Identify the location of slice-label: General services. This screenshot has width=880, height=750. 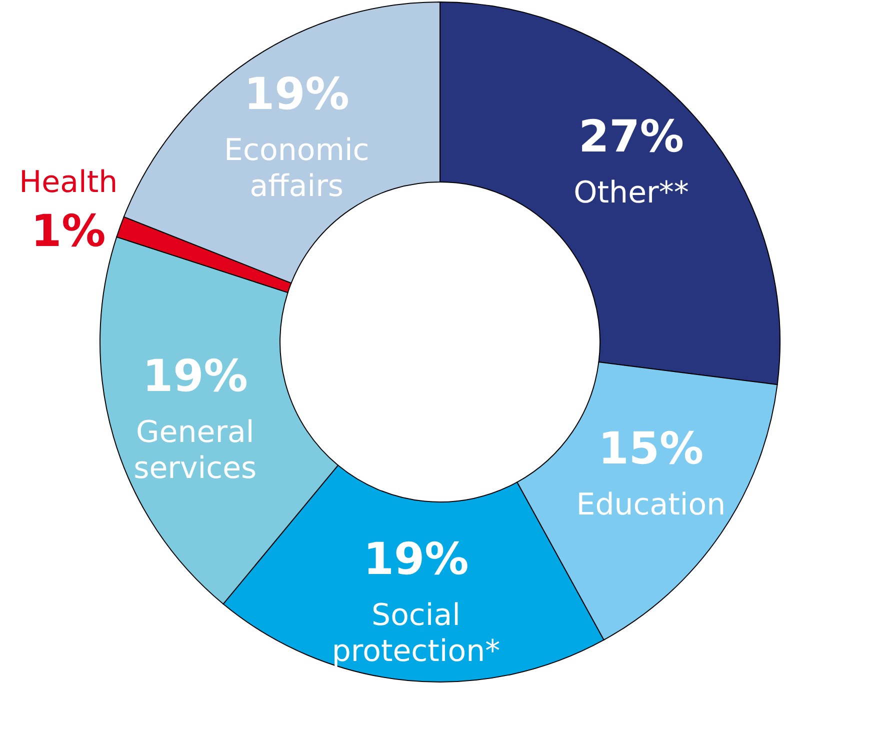
(195, 450).